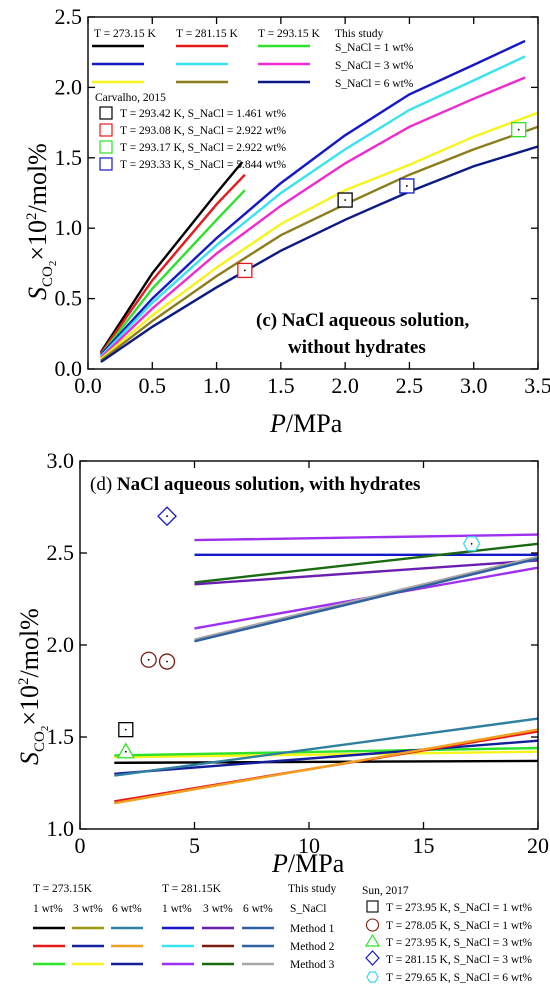  Describe the element at coordinates (281, 385) in the screenshot. I see `chart-c-x-tick-label: 1.5` at that location.